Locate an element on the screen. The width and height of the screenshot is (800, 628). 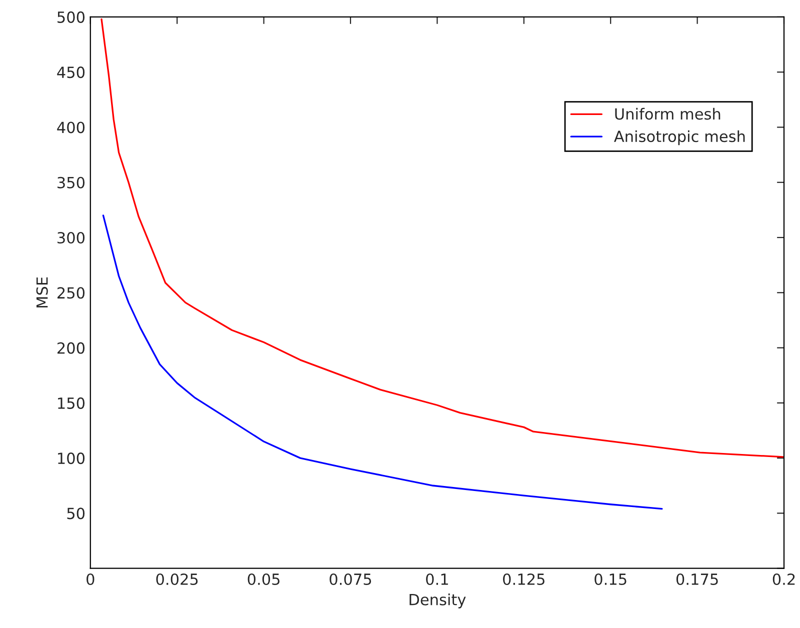
legend-label: Anisotropic mesh is located at coordinates (679, 138).